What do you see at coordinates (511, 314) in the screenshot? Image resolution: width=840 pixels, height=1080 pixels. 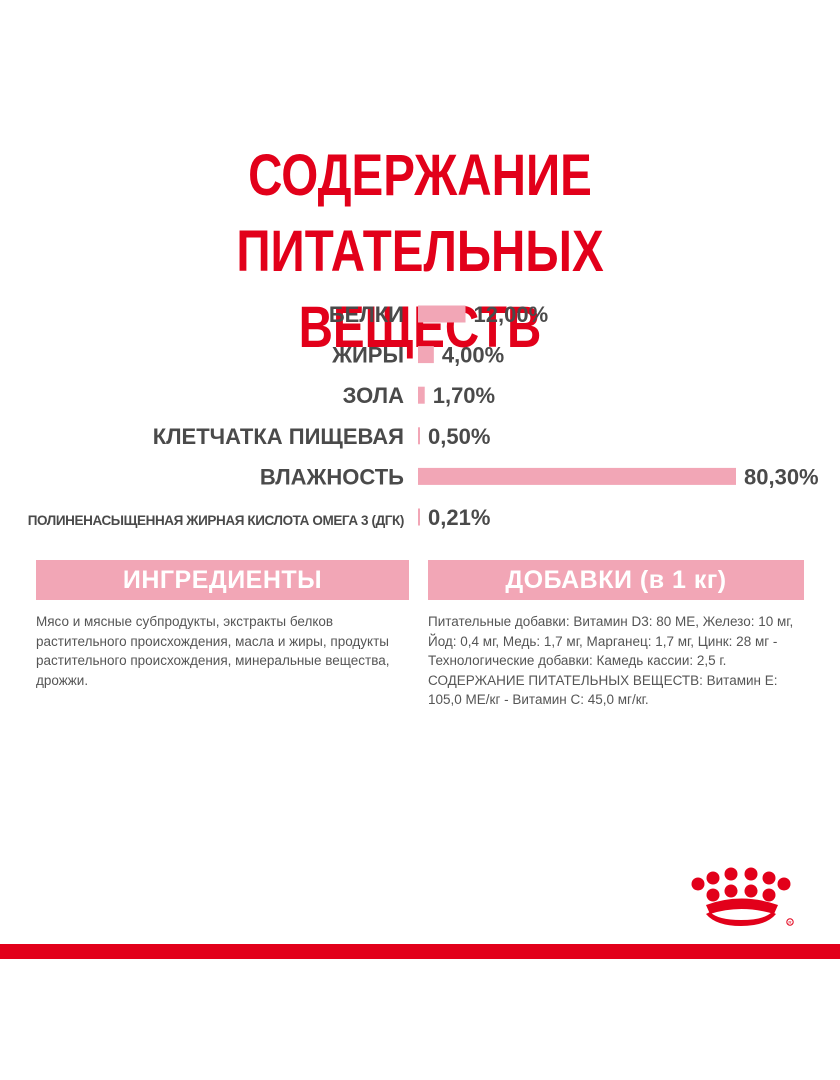 I see `value-label: 12,00%` at bounding box center [511, 314].